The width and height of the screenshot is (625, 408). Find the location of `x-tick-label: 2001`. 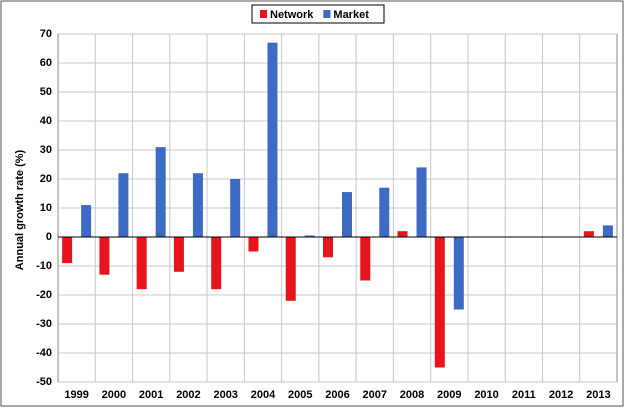

x-tick-label: 2001 is located at coordinates (151, 395).